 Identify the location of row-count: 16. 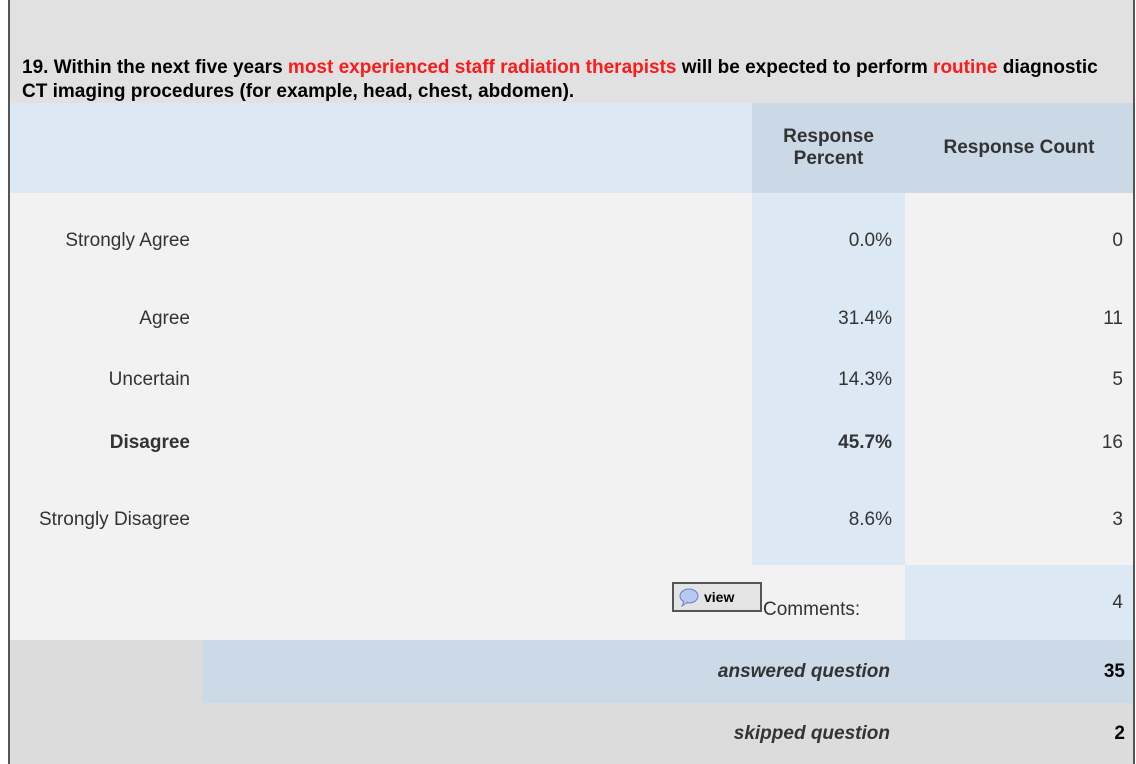
(1112, 442).